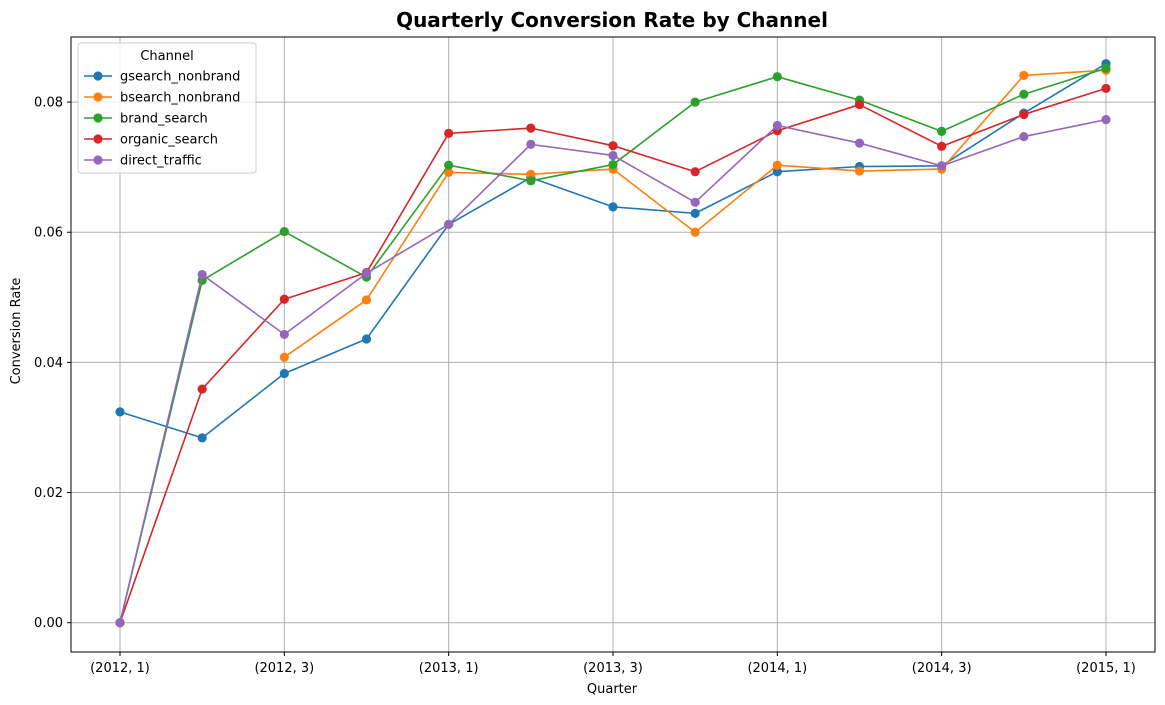 Image resolution: width=1165 pixels, height=705 pixels. I want to click on y-tick-label: 0.00, so click(48, 623).